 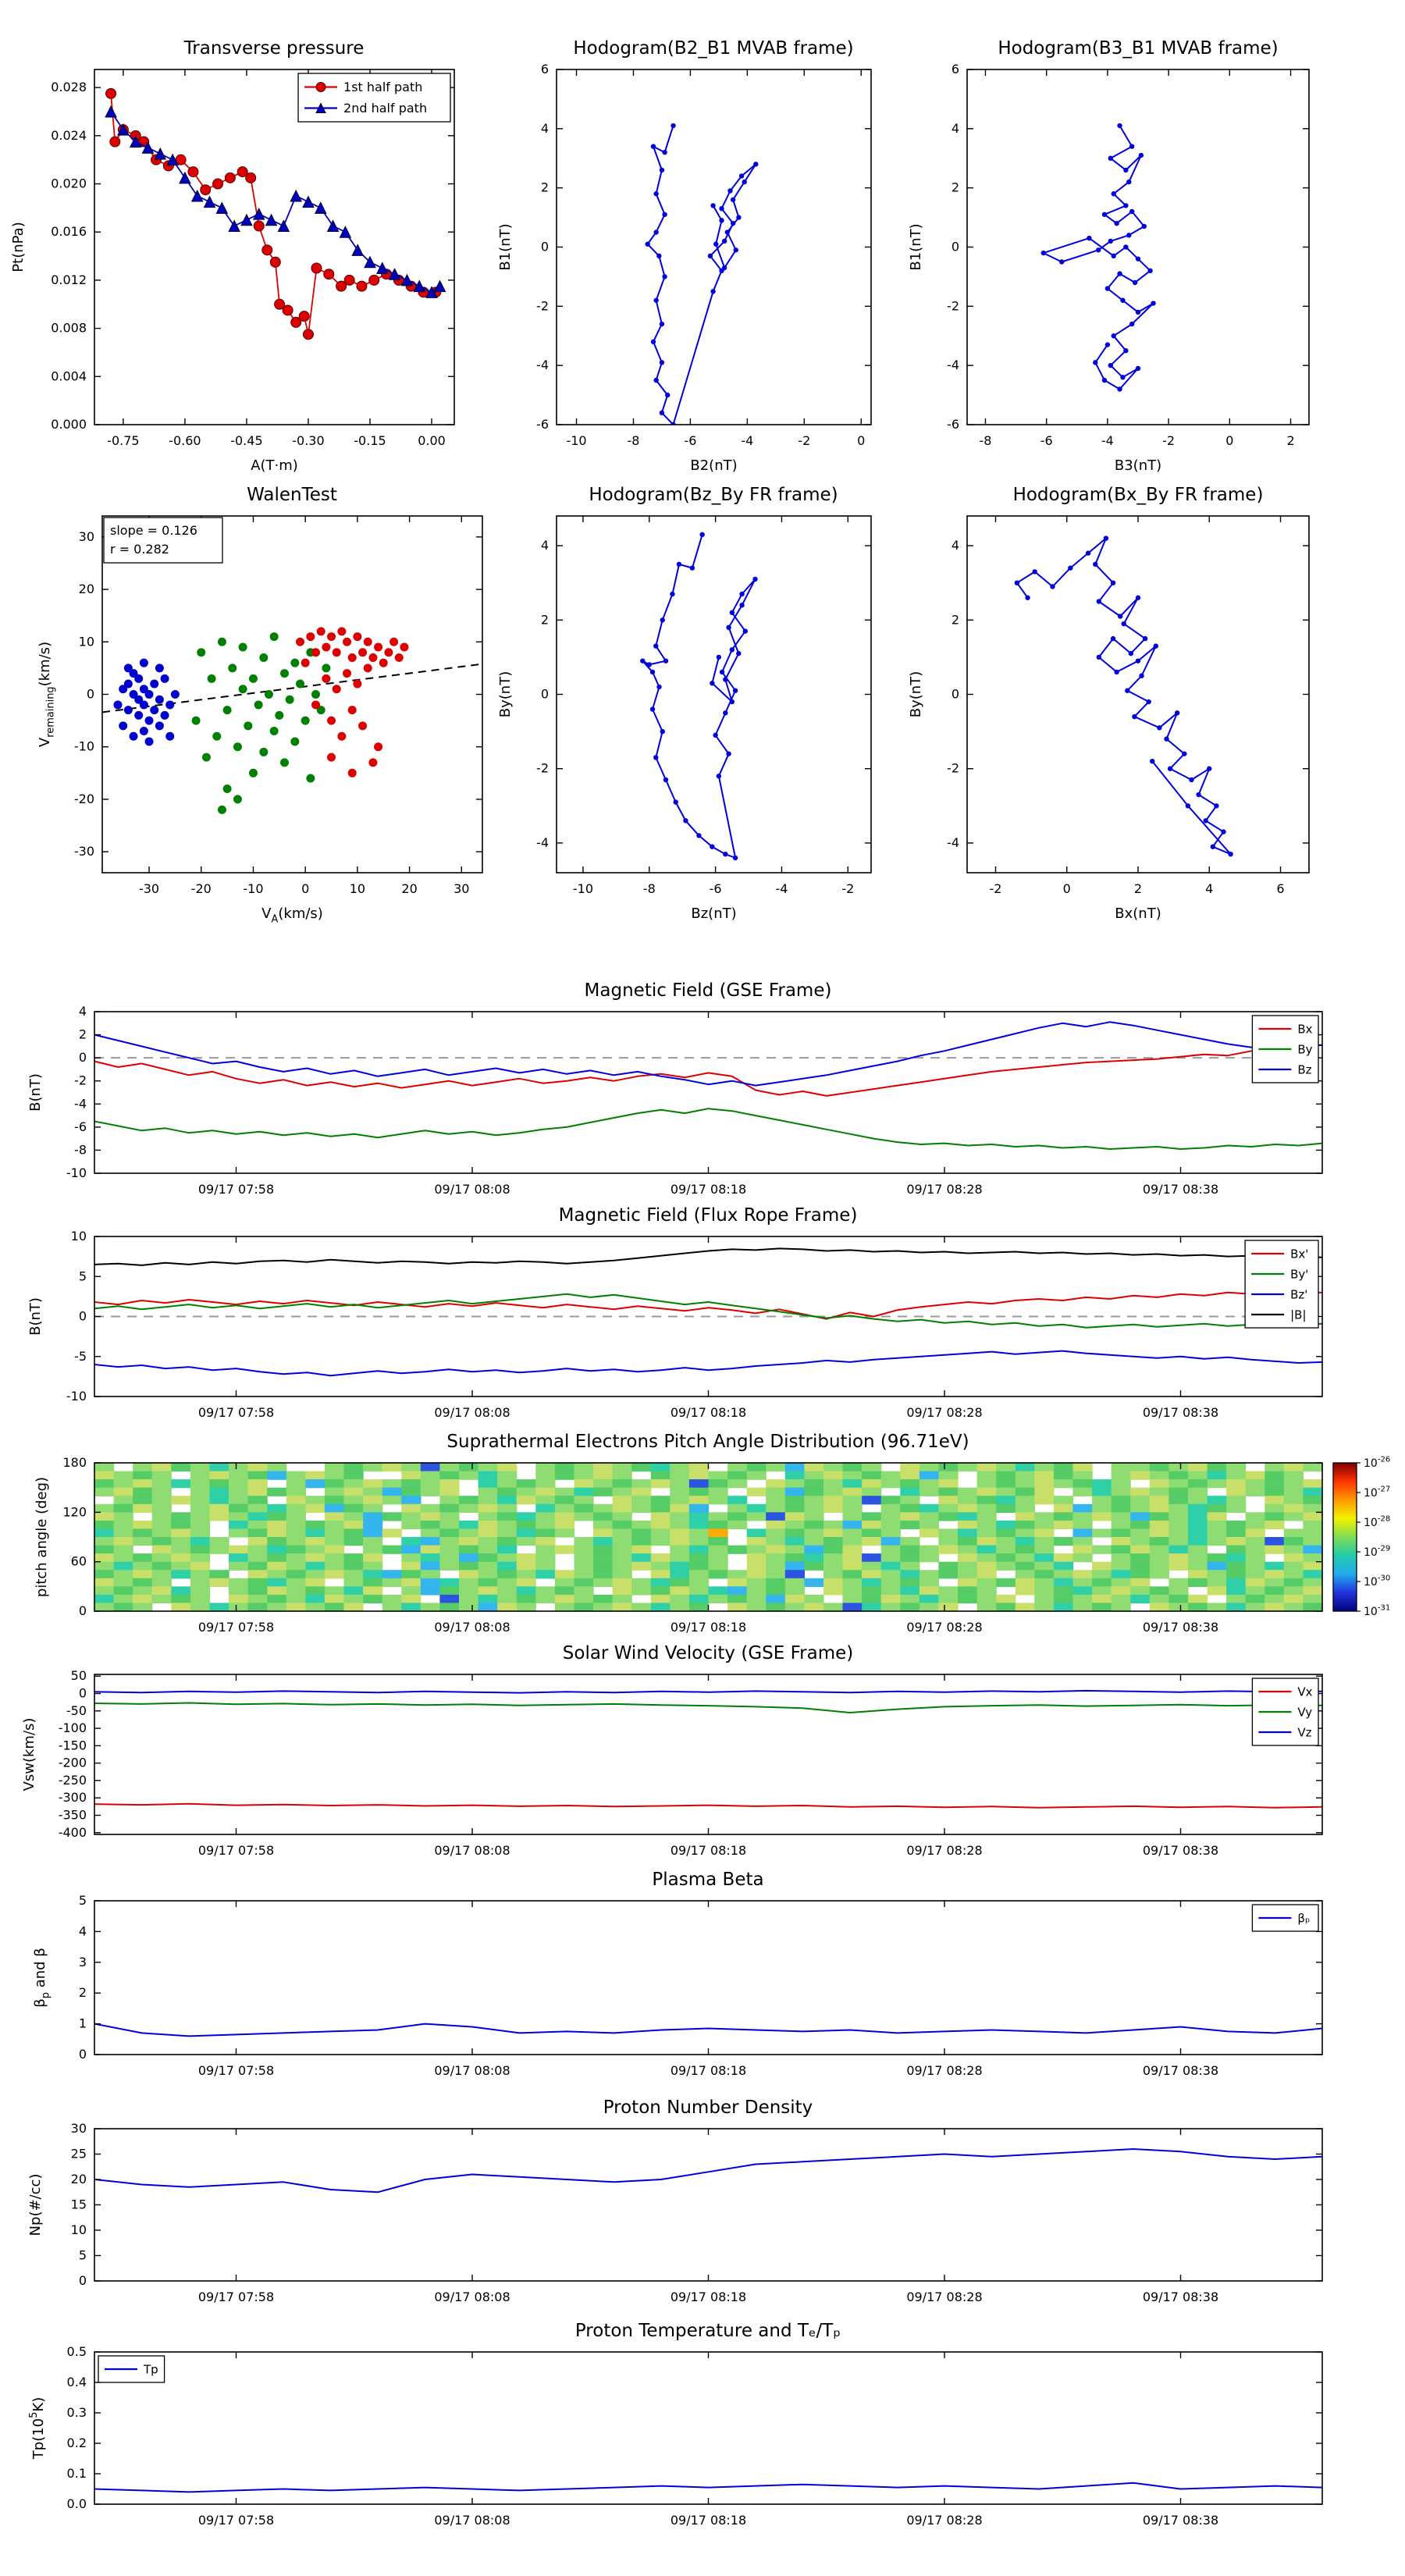 I want to click on y-tick-label: 10, so click(x=86, y=641).